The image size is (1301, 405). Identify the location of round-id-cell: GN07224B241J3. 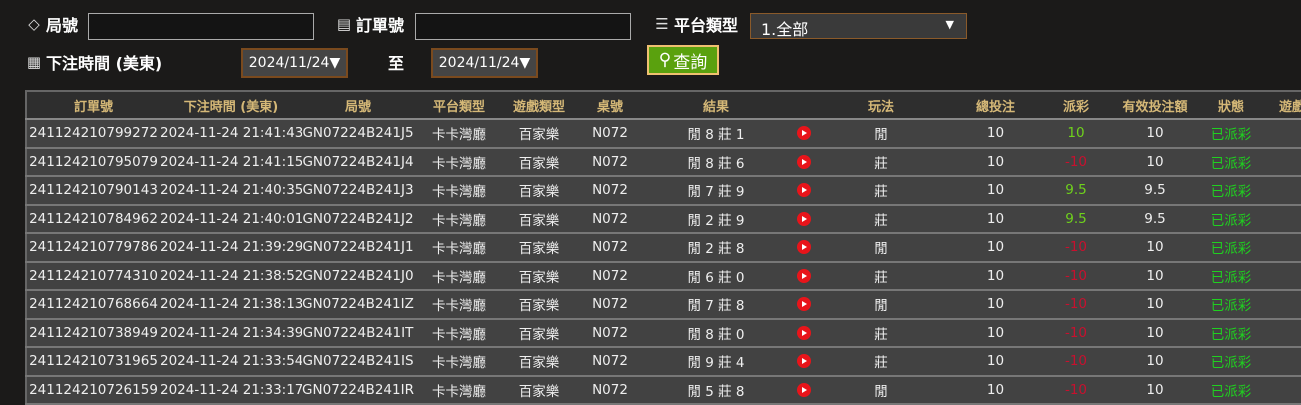
(358, 191).